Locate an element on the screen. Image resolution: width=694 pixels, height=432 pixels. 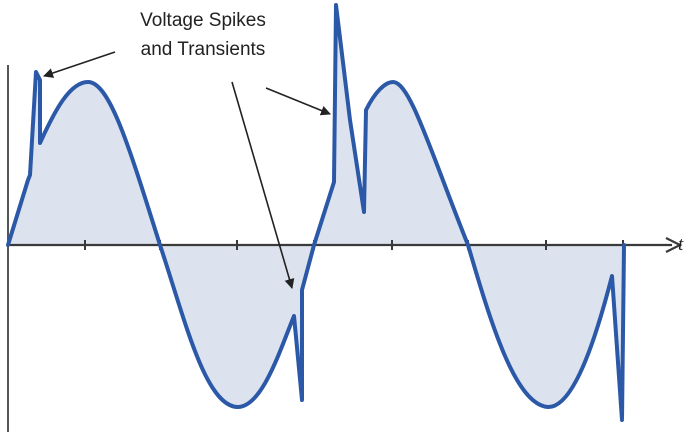
leader-arrow-first-spike is located at coordinates (79, 64).